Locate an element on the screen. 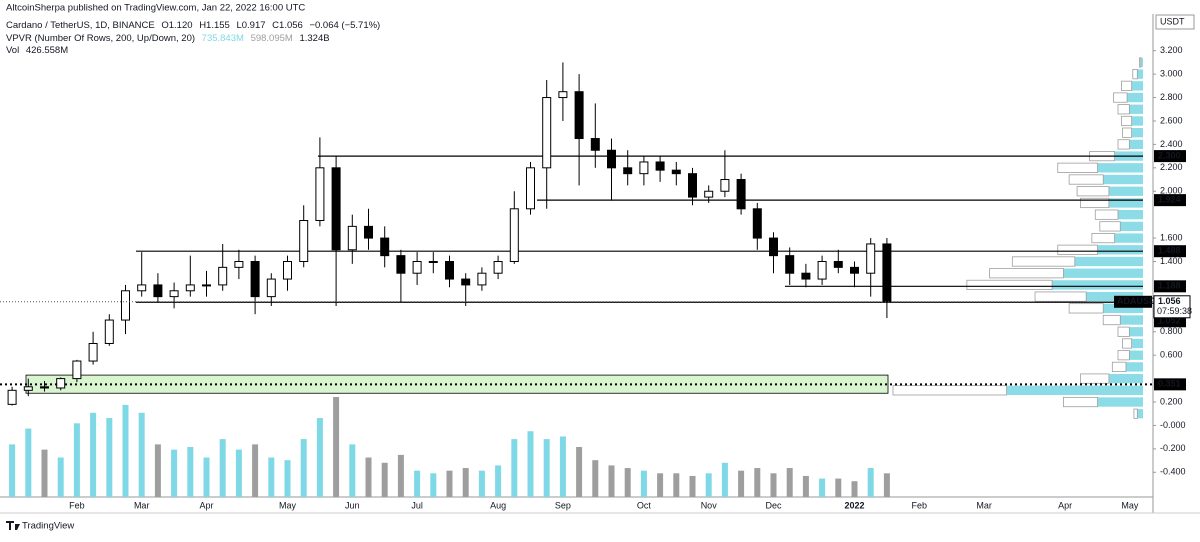  level-label: 1.488 is located at coordinates (1169, 251).